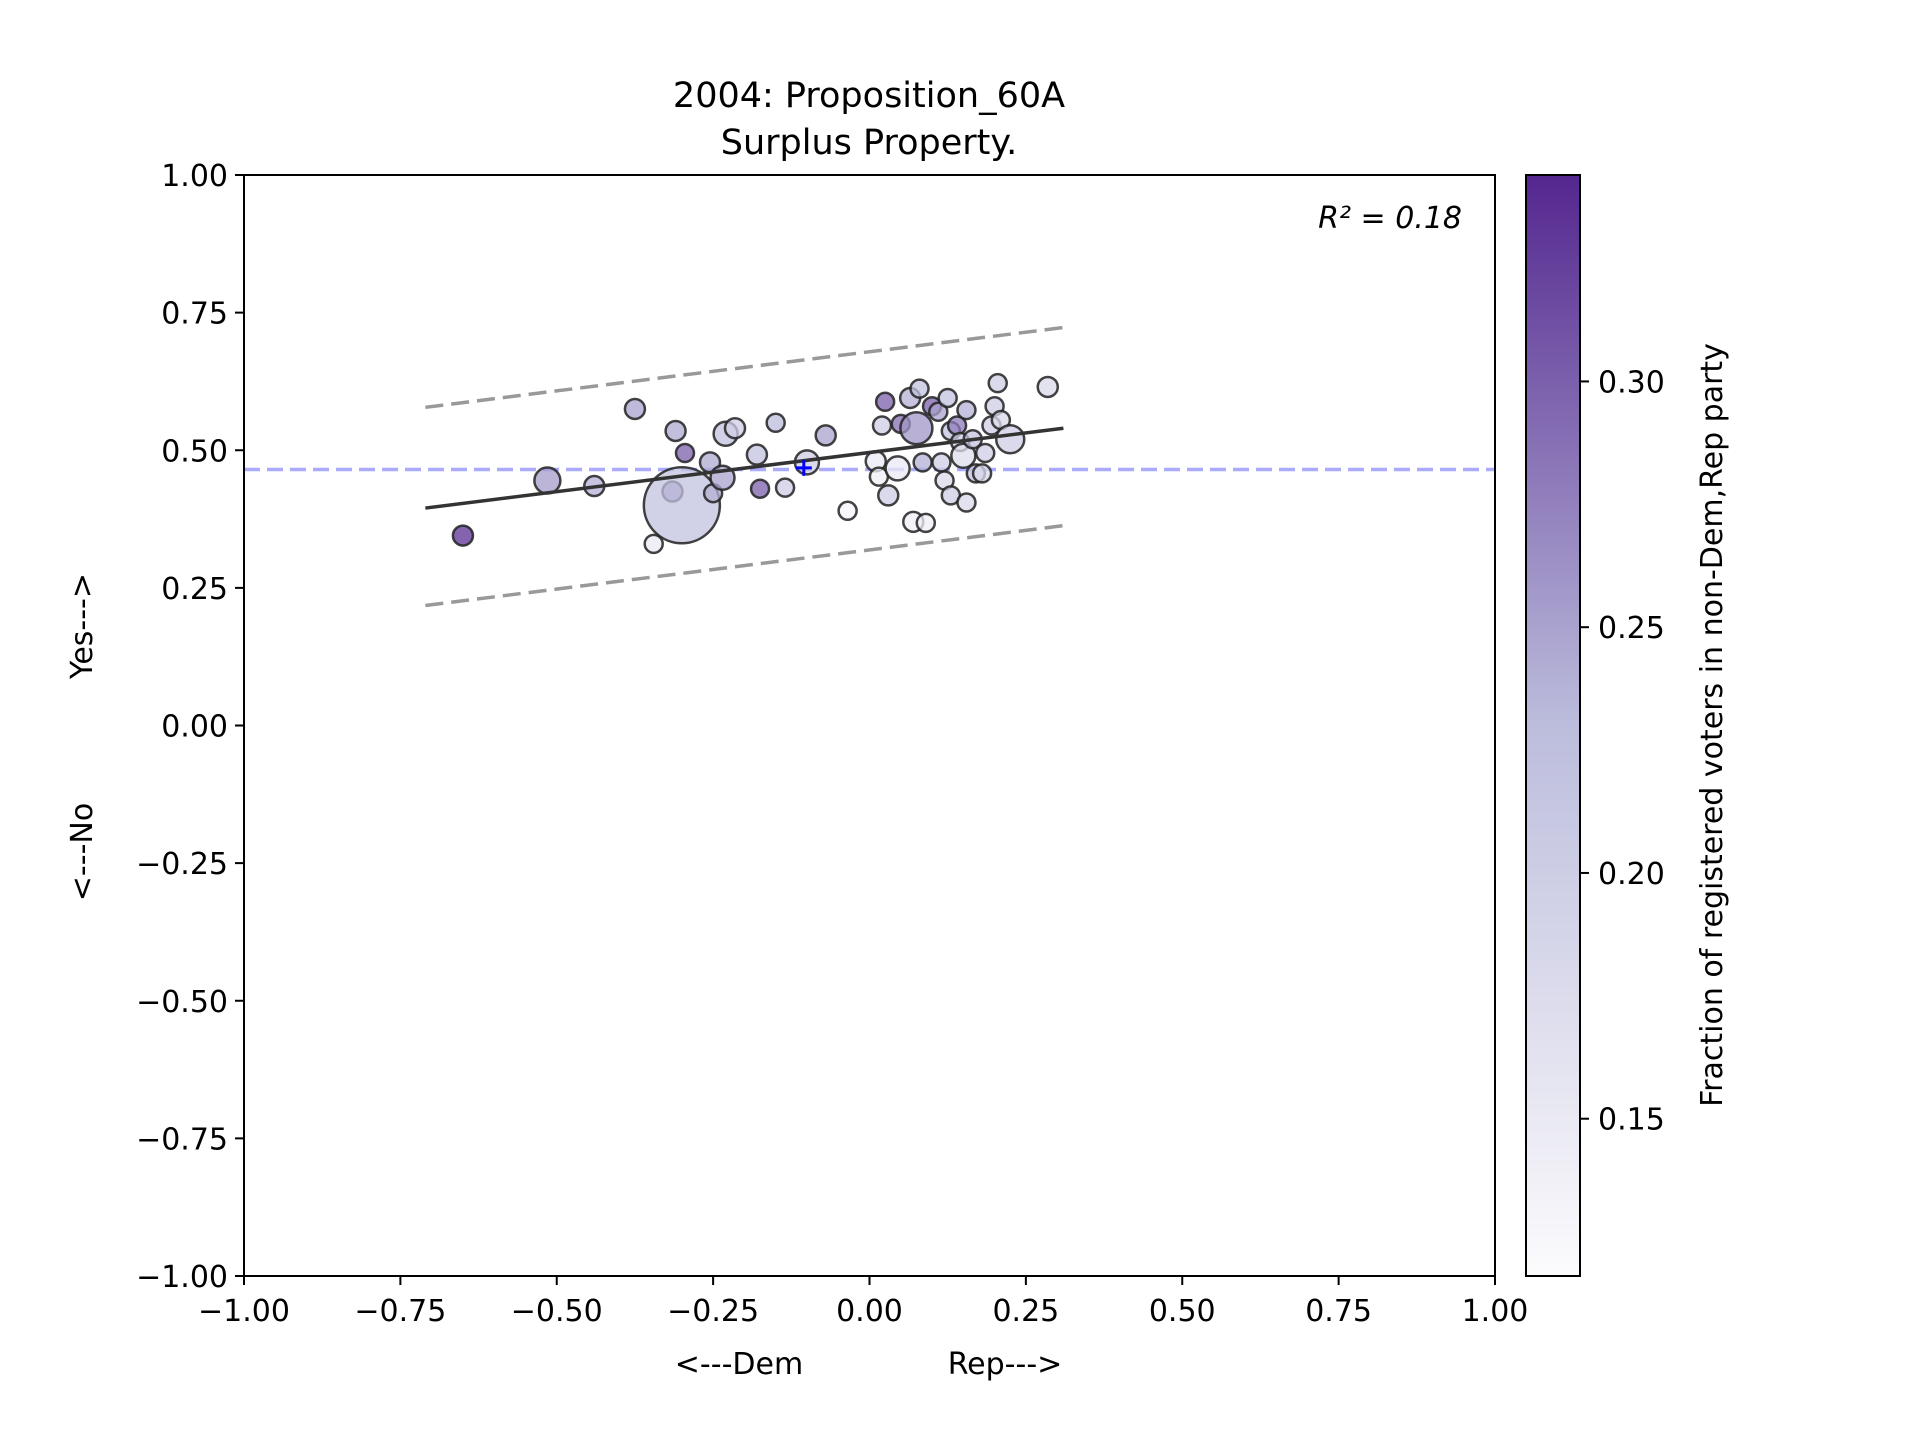 This screenshot has width=1920, height=1440. What do you see at coordinates (869, 1311) in the screenshot?
I see `x-tick-label: 0.00` at bounding box center [869, 1311].